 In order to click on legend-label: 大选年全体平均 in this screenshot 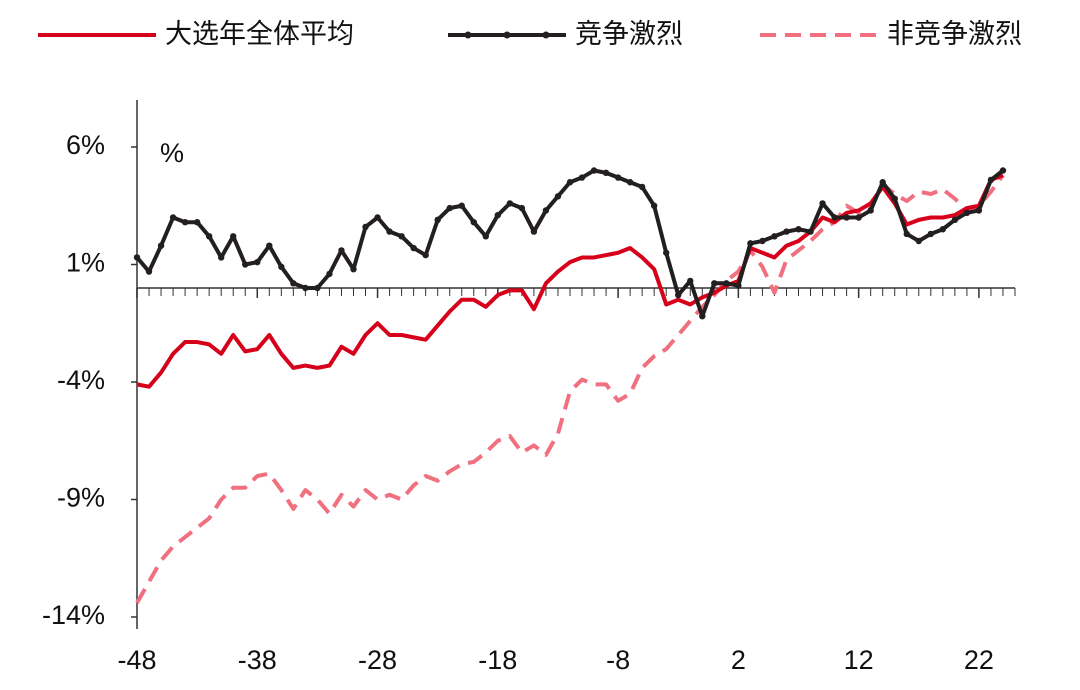, I will do `click(259, 34)`.